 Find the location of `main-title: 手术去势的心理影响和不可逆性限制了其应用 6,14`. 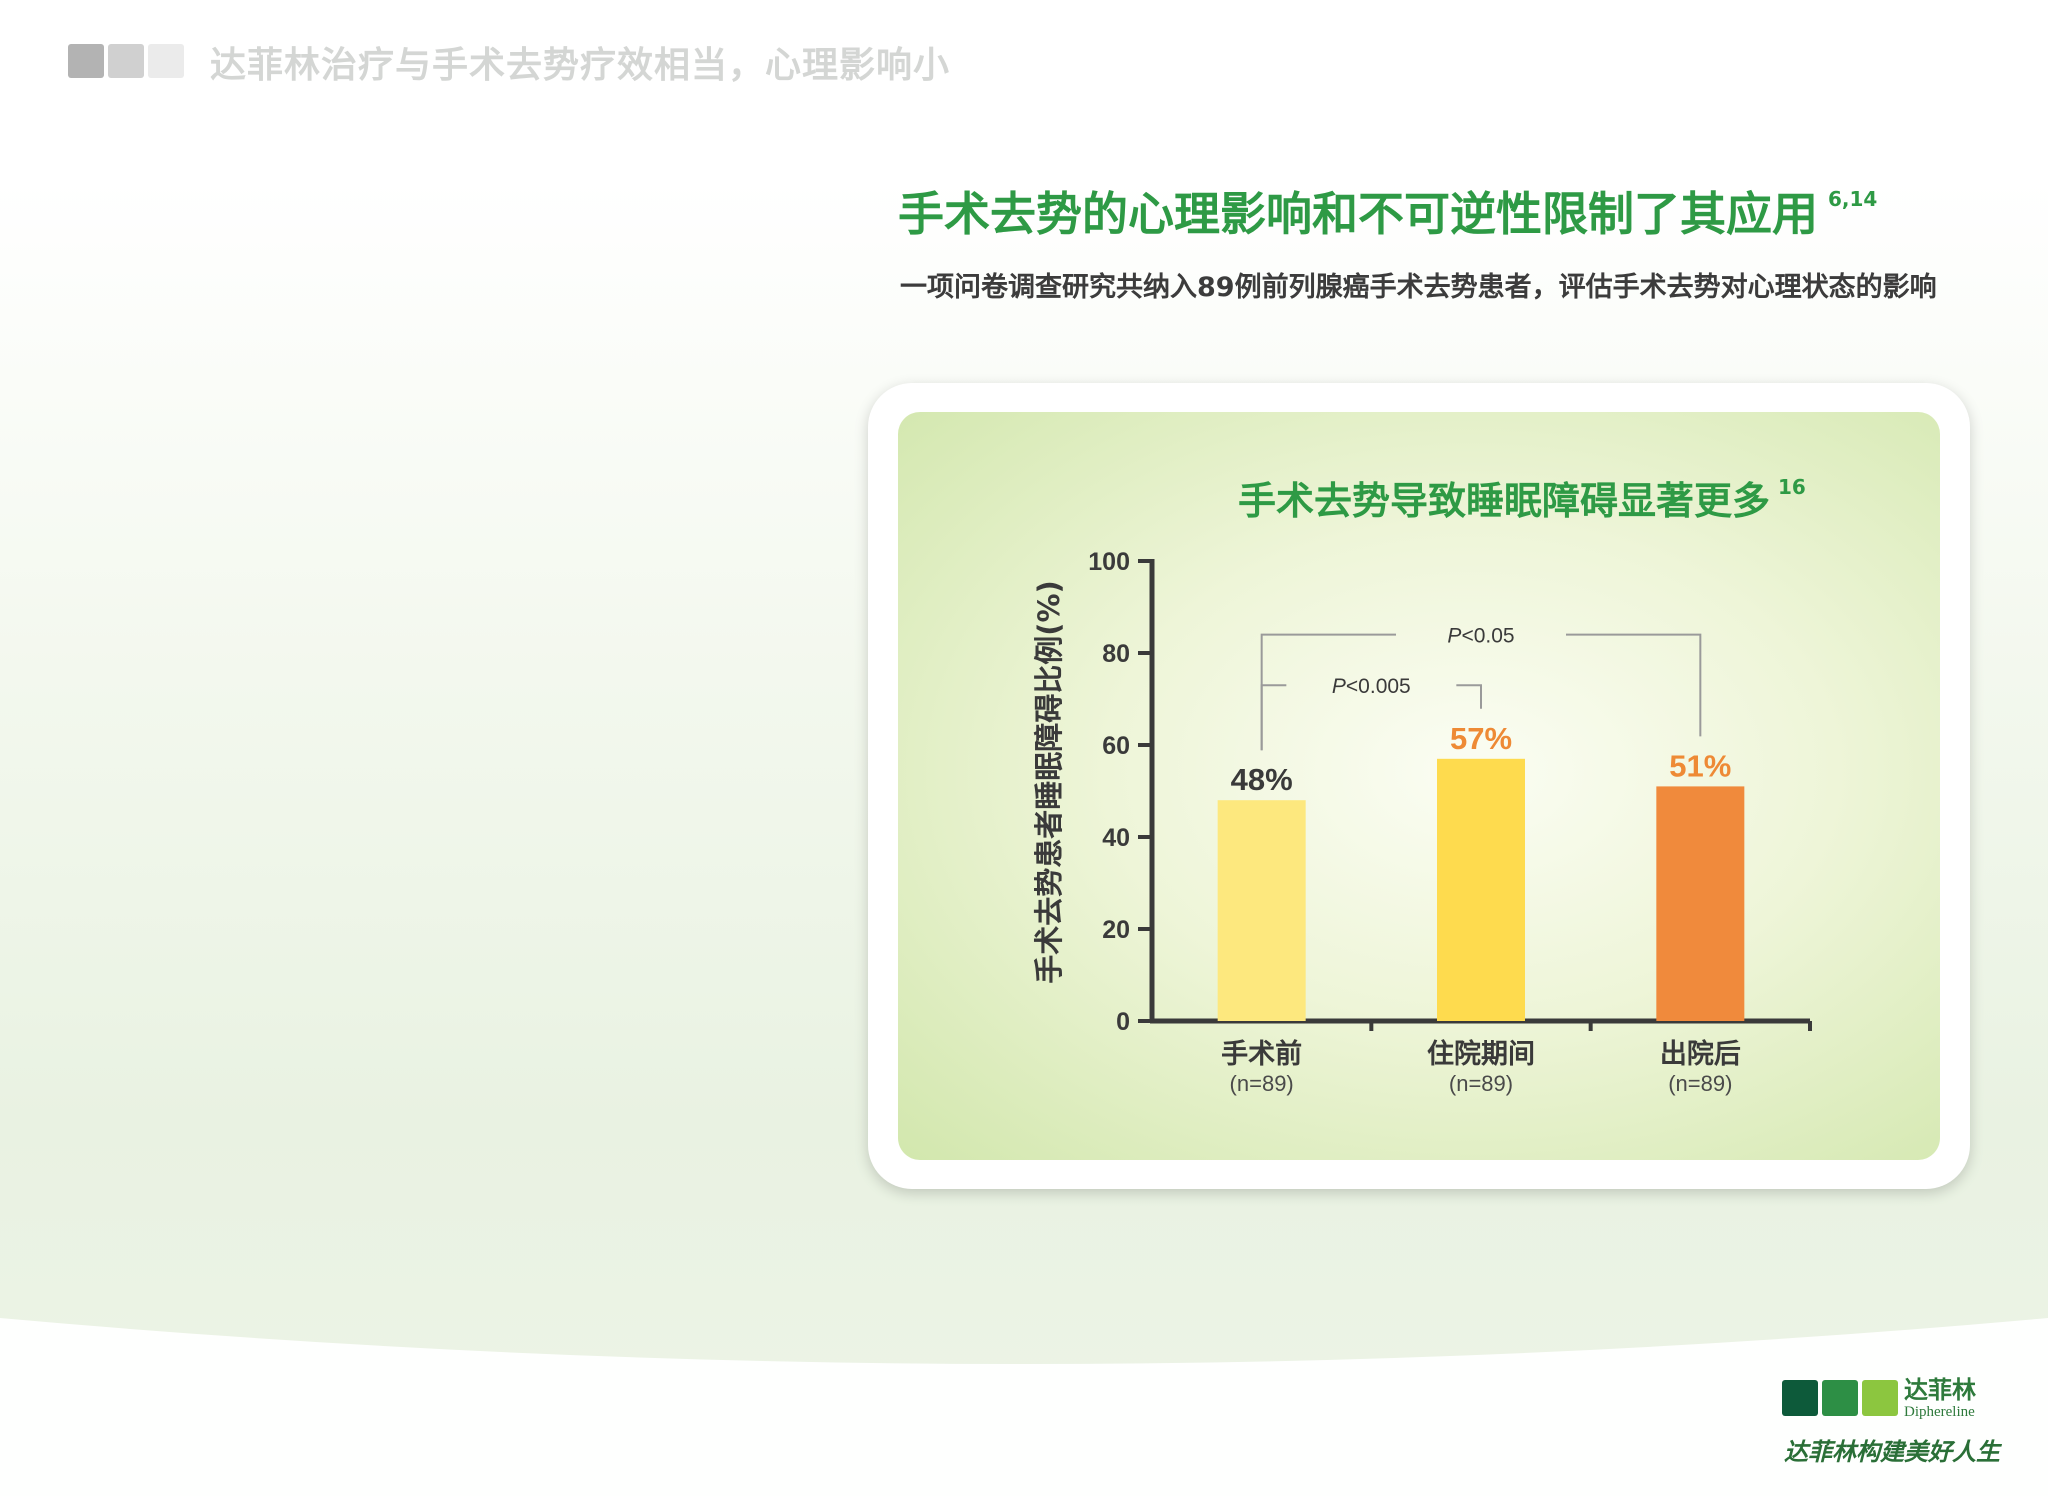

main-title: 手术去势的心理影响和不可逆性限制了其应用 6,14 is located at coordinates (1387, 211).